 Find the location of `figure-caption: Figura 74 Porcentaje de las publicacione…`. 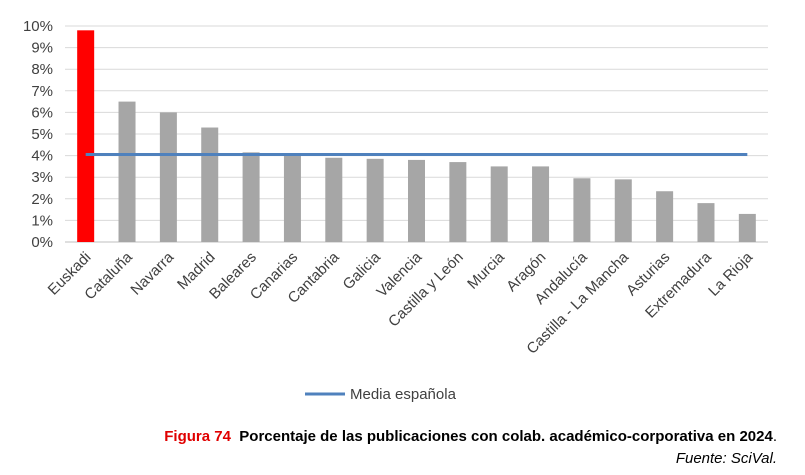

figure-caption: Figura 74 Porcentaje de las publicacione… is located at coordinates (470, 436).